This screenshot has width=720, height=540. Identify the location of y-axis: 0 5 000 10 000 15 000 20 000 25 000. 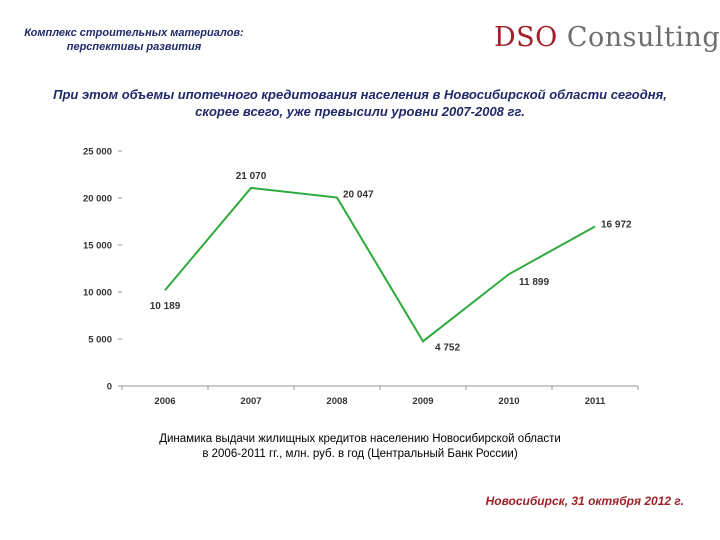
(102, 270).